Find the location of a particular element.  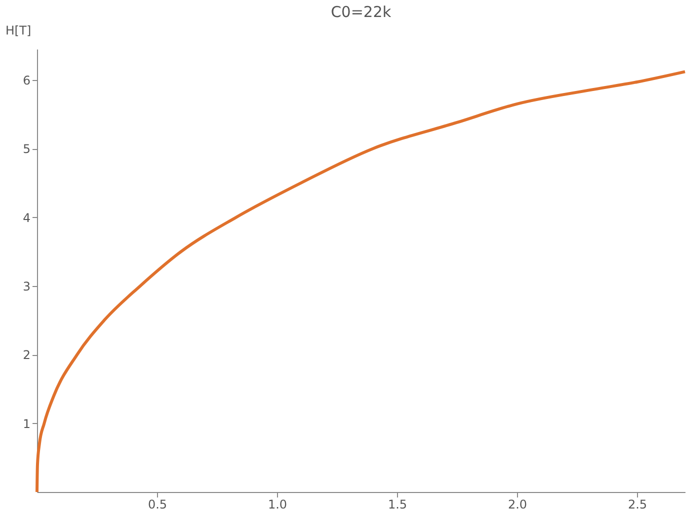

y-tick-label: 4 is located at coordinates (26, 217).